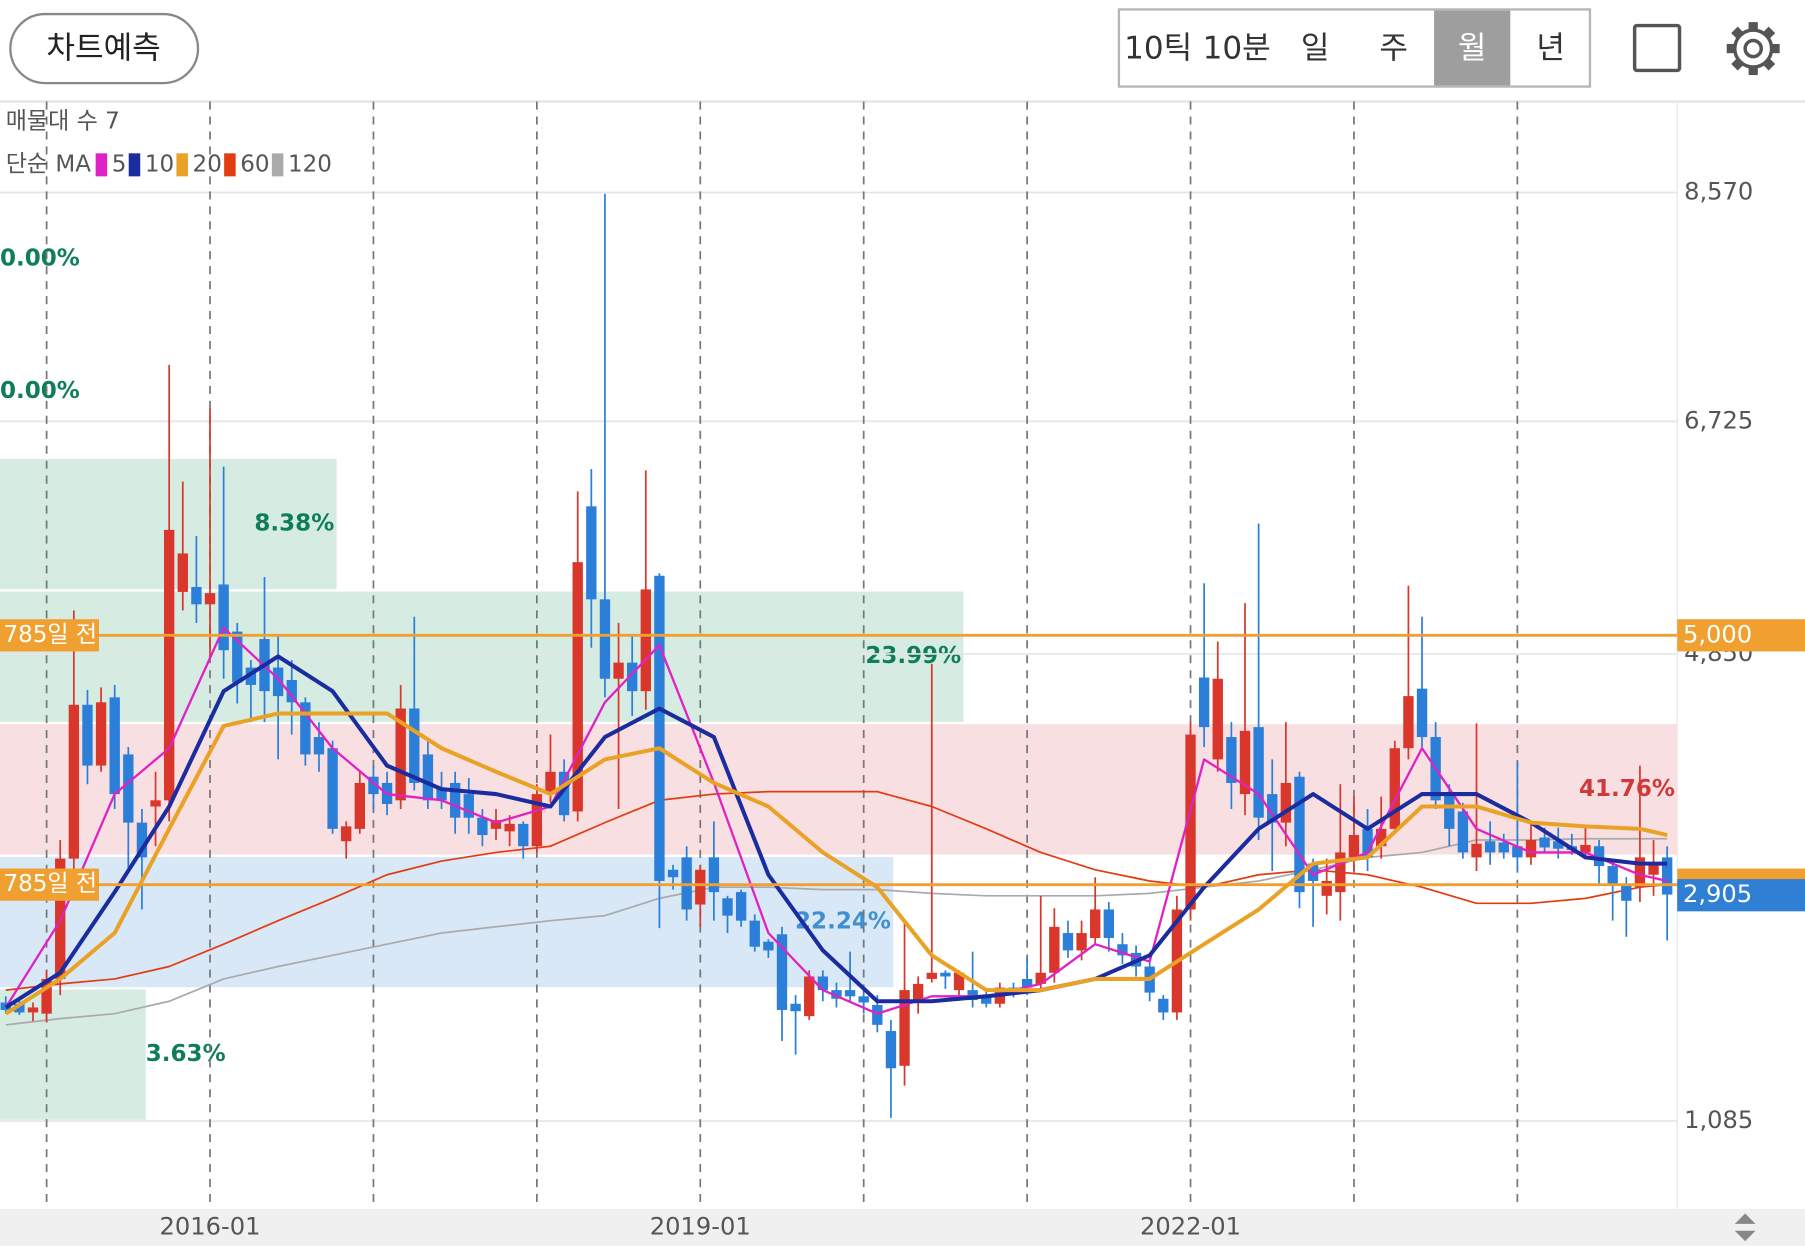  What do you see at coordinates (1354, 48) in the screenshot?
I see `period-selector: 10틱 10분 일 주 월 년` at bounding box center [1354, 48].